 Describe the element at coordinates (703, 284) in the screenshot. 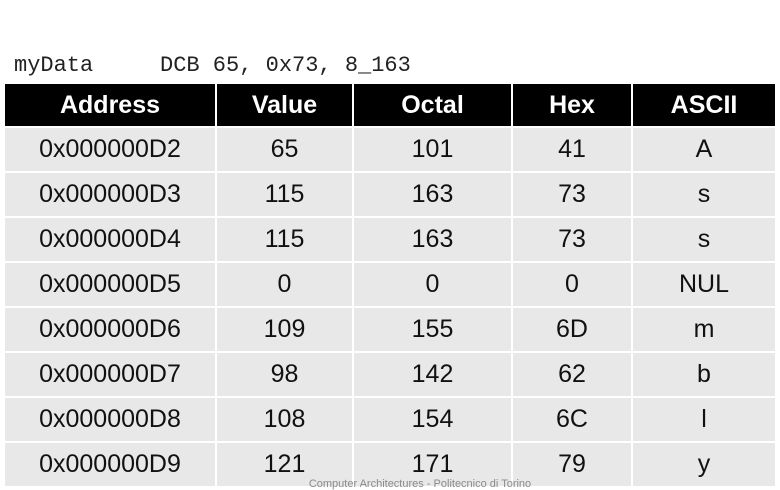

I see `cell-ascii: NUL` at that location.